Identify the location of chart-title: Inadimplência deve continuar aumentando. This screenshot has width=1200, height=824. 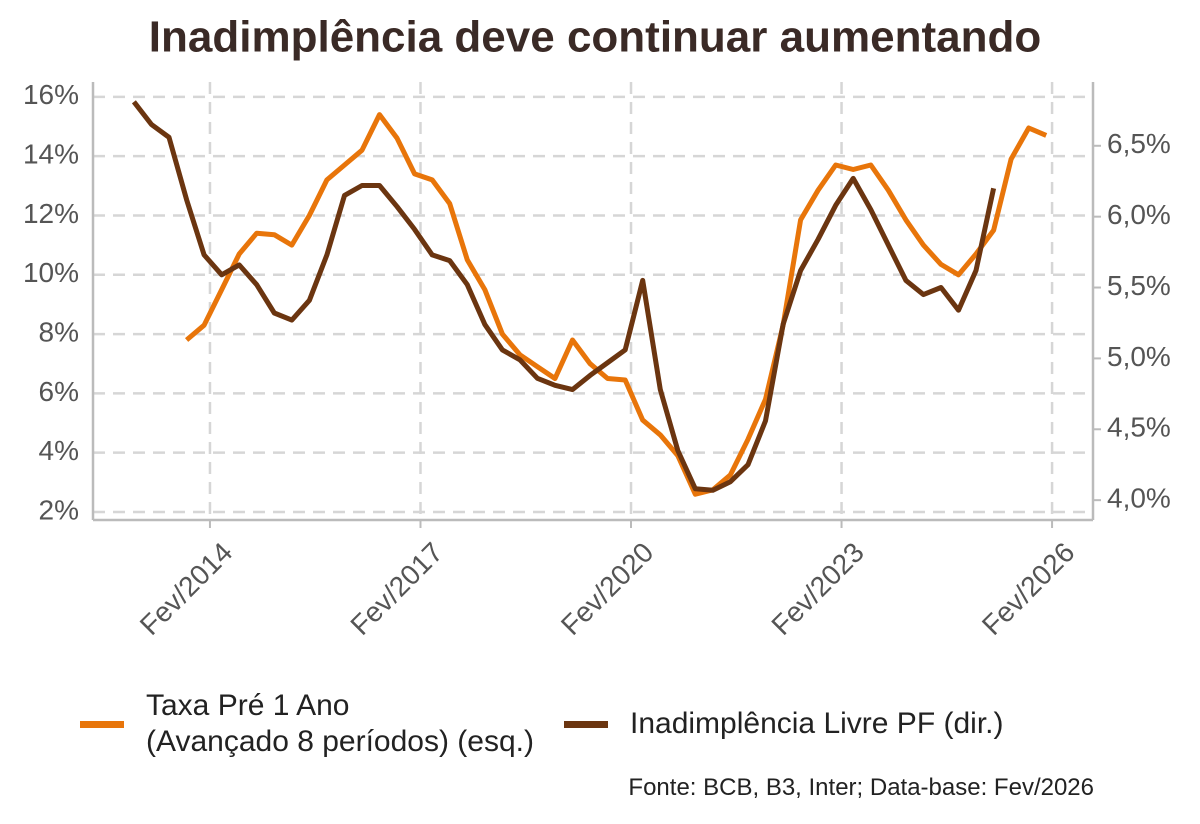
(595, 37).